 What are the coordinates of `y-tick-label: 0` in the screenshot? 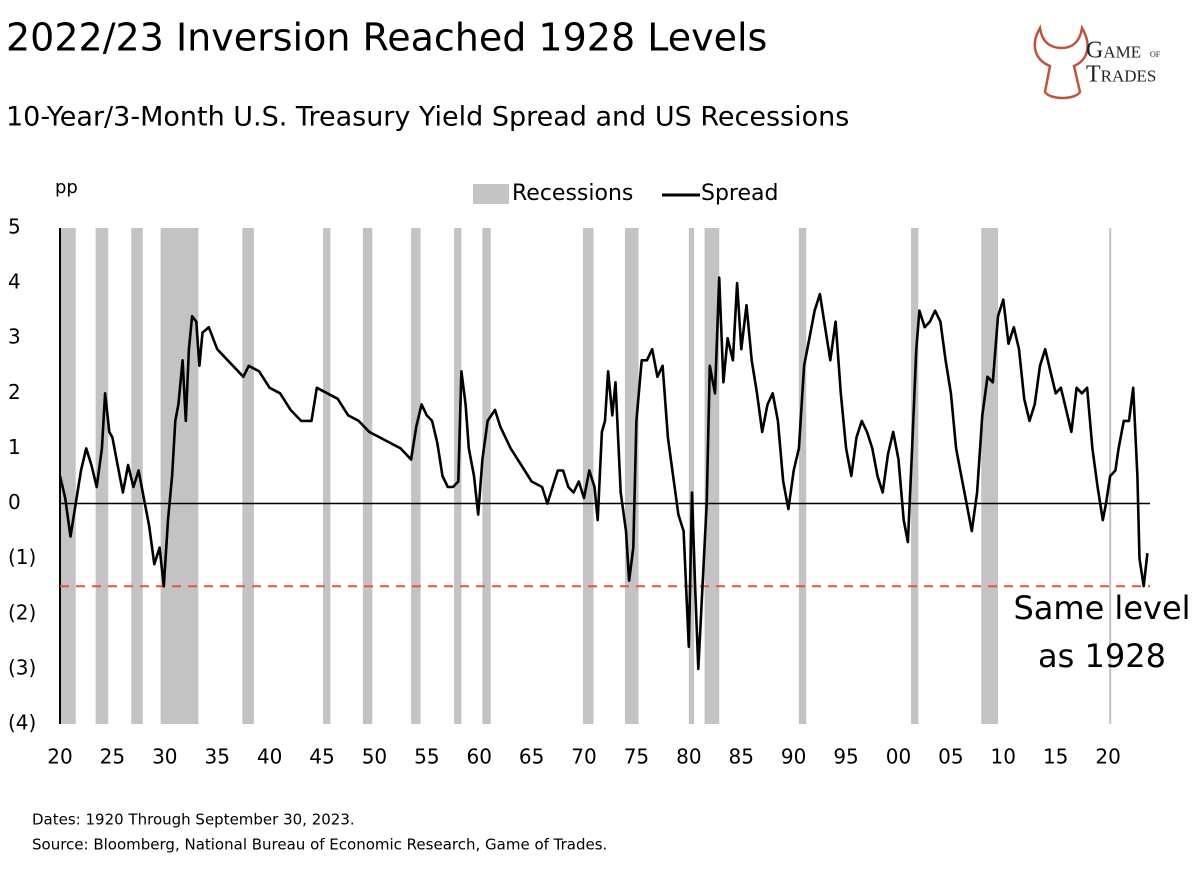 It's located at (14, 502).